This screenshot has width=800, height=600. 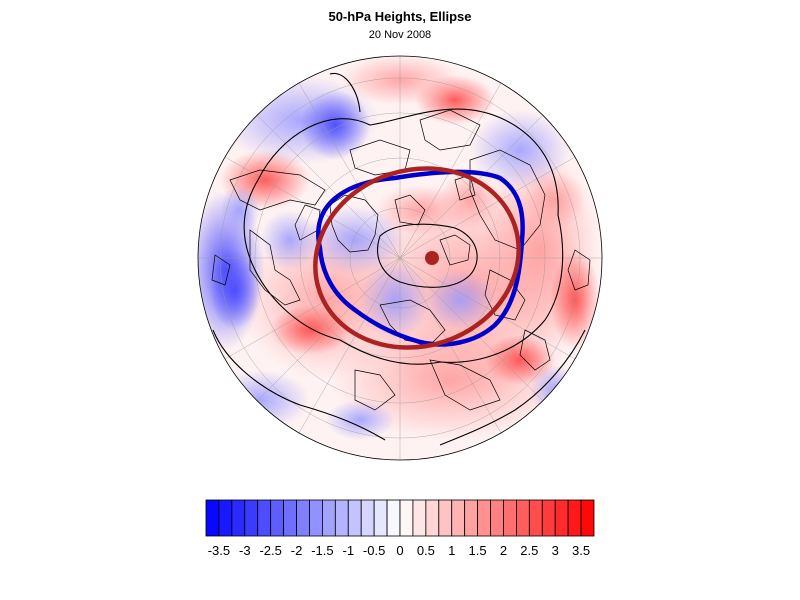 What do you see at coordinates (297, 550) in the screenshot?
I see `colorbar-tick-label: -2` at bounding box center [297, 550].